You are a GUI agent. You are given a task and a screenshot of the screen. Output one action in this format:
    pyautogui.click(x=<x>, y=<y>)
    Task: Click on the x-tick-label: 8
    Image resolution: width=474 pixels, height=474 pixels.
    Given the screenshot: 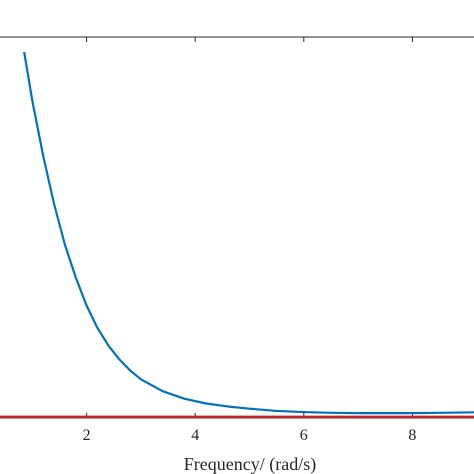 What is the action you would take?
    pyautogui.click(x=412, y=435)
    